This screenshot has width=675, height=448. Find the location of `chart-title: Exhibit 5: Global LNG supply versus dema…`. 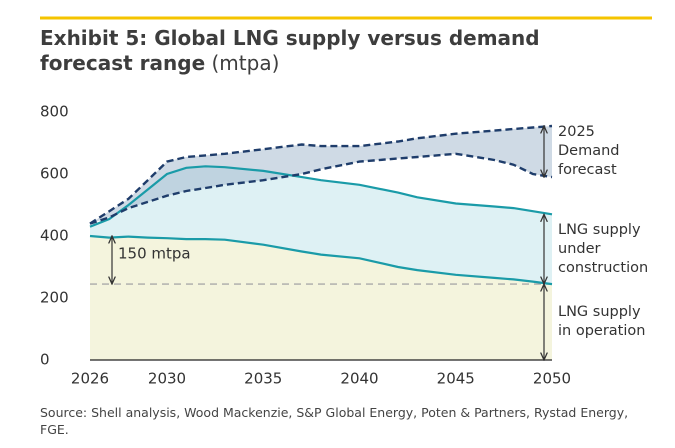

chart-title: Exhibit 5: Global LNG supply versus dema… is located at coordinates (290, 50).